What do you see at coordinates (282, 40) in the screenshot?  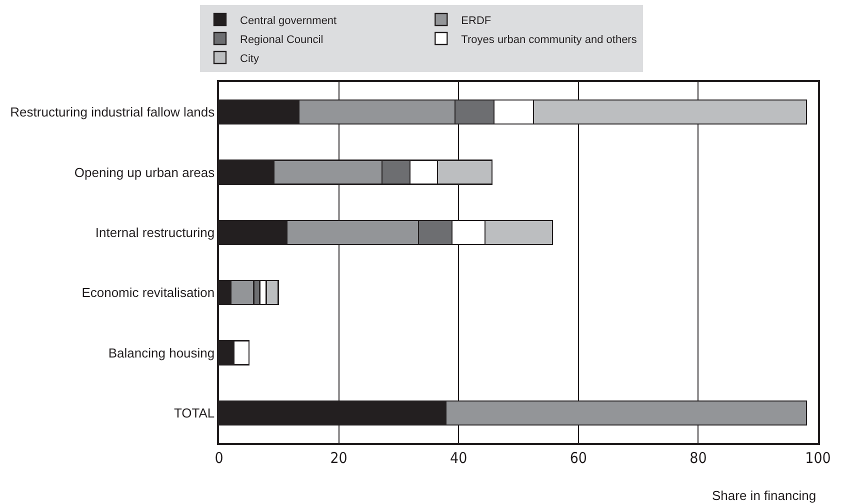 I see `legend-label: Regional Council` at bounding box center [282, 40].